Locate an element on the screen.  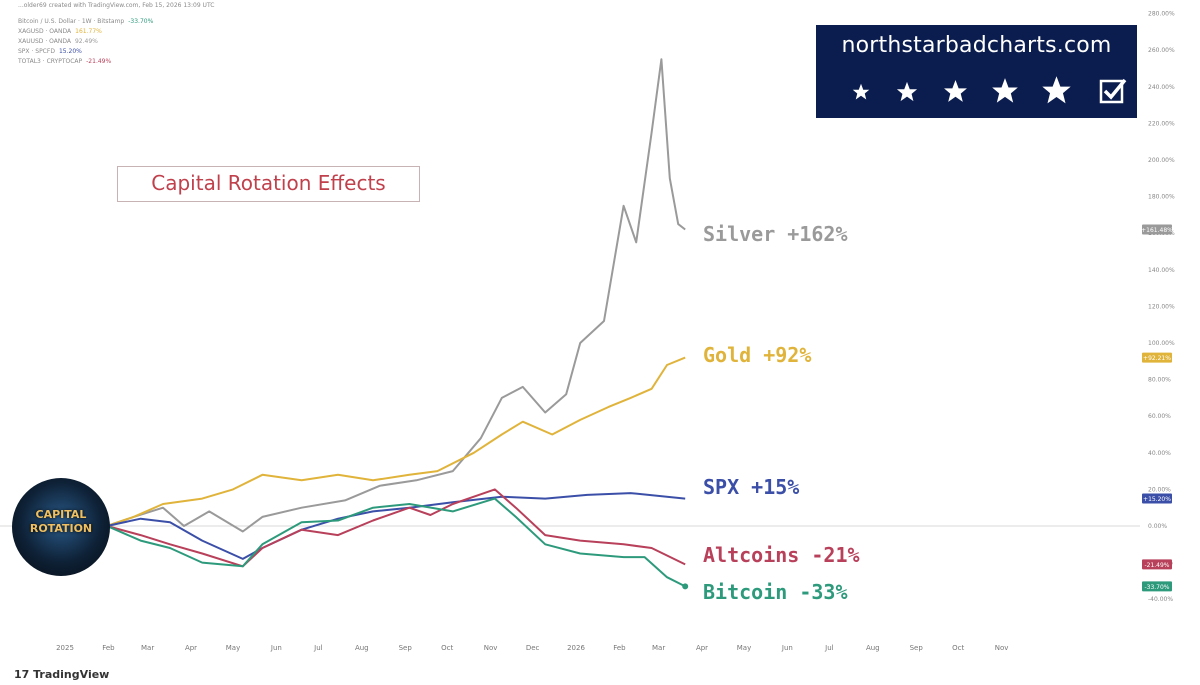
tradingview-text: TradingView is located at coordinates (71, 674).